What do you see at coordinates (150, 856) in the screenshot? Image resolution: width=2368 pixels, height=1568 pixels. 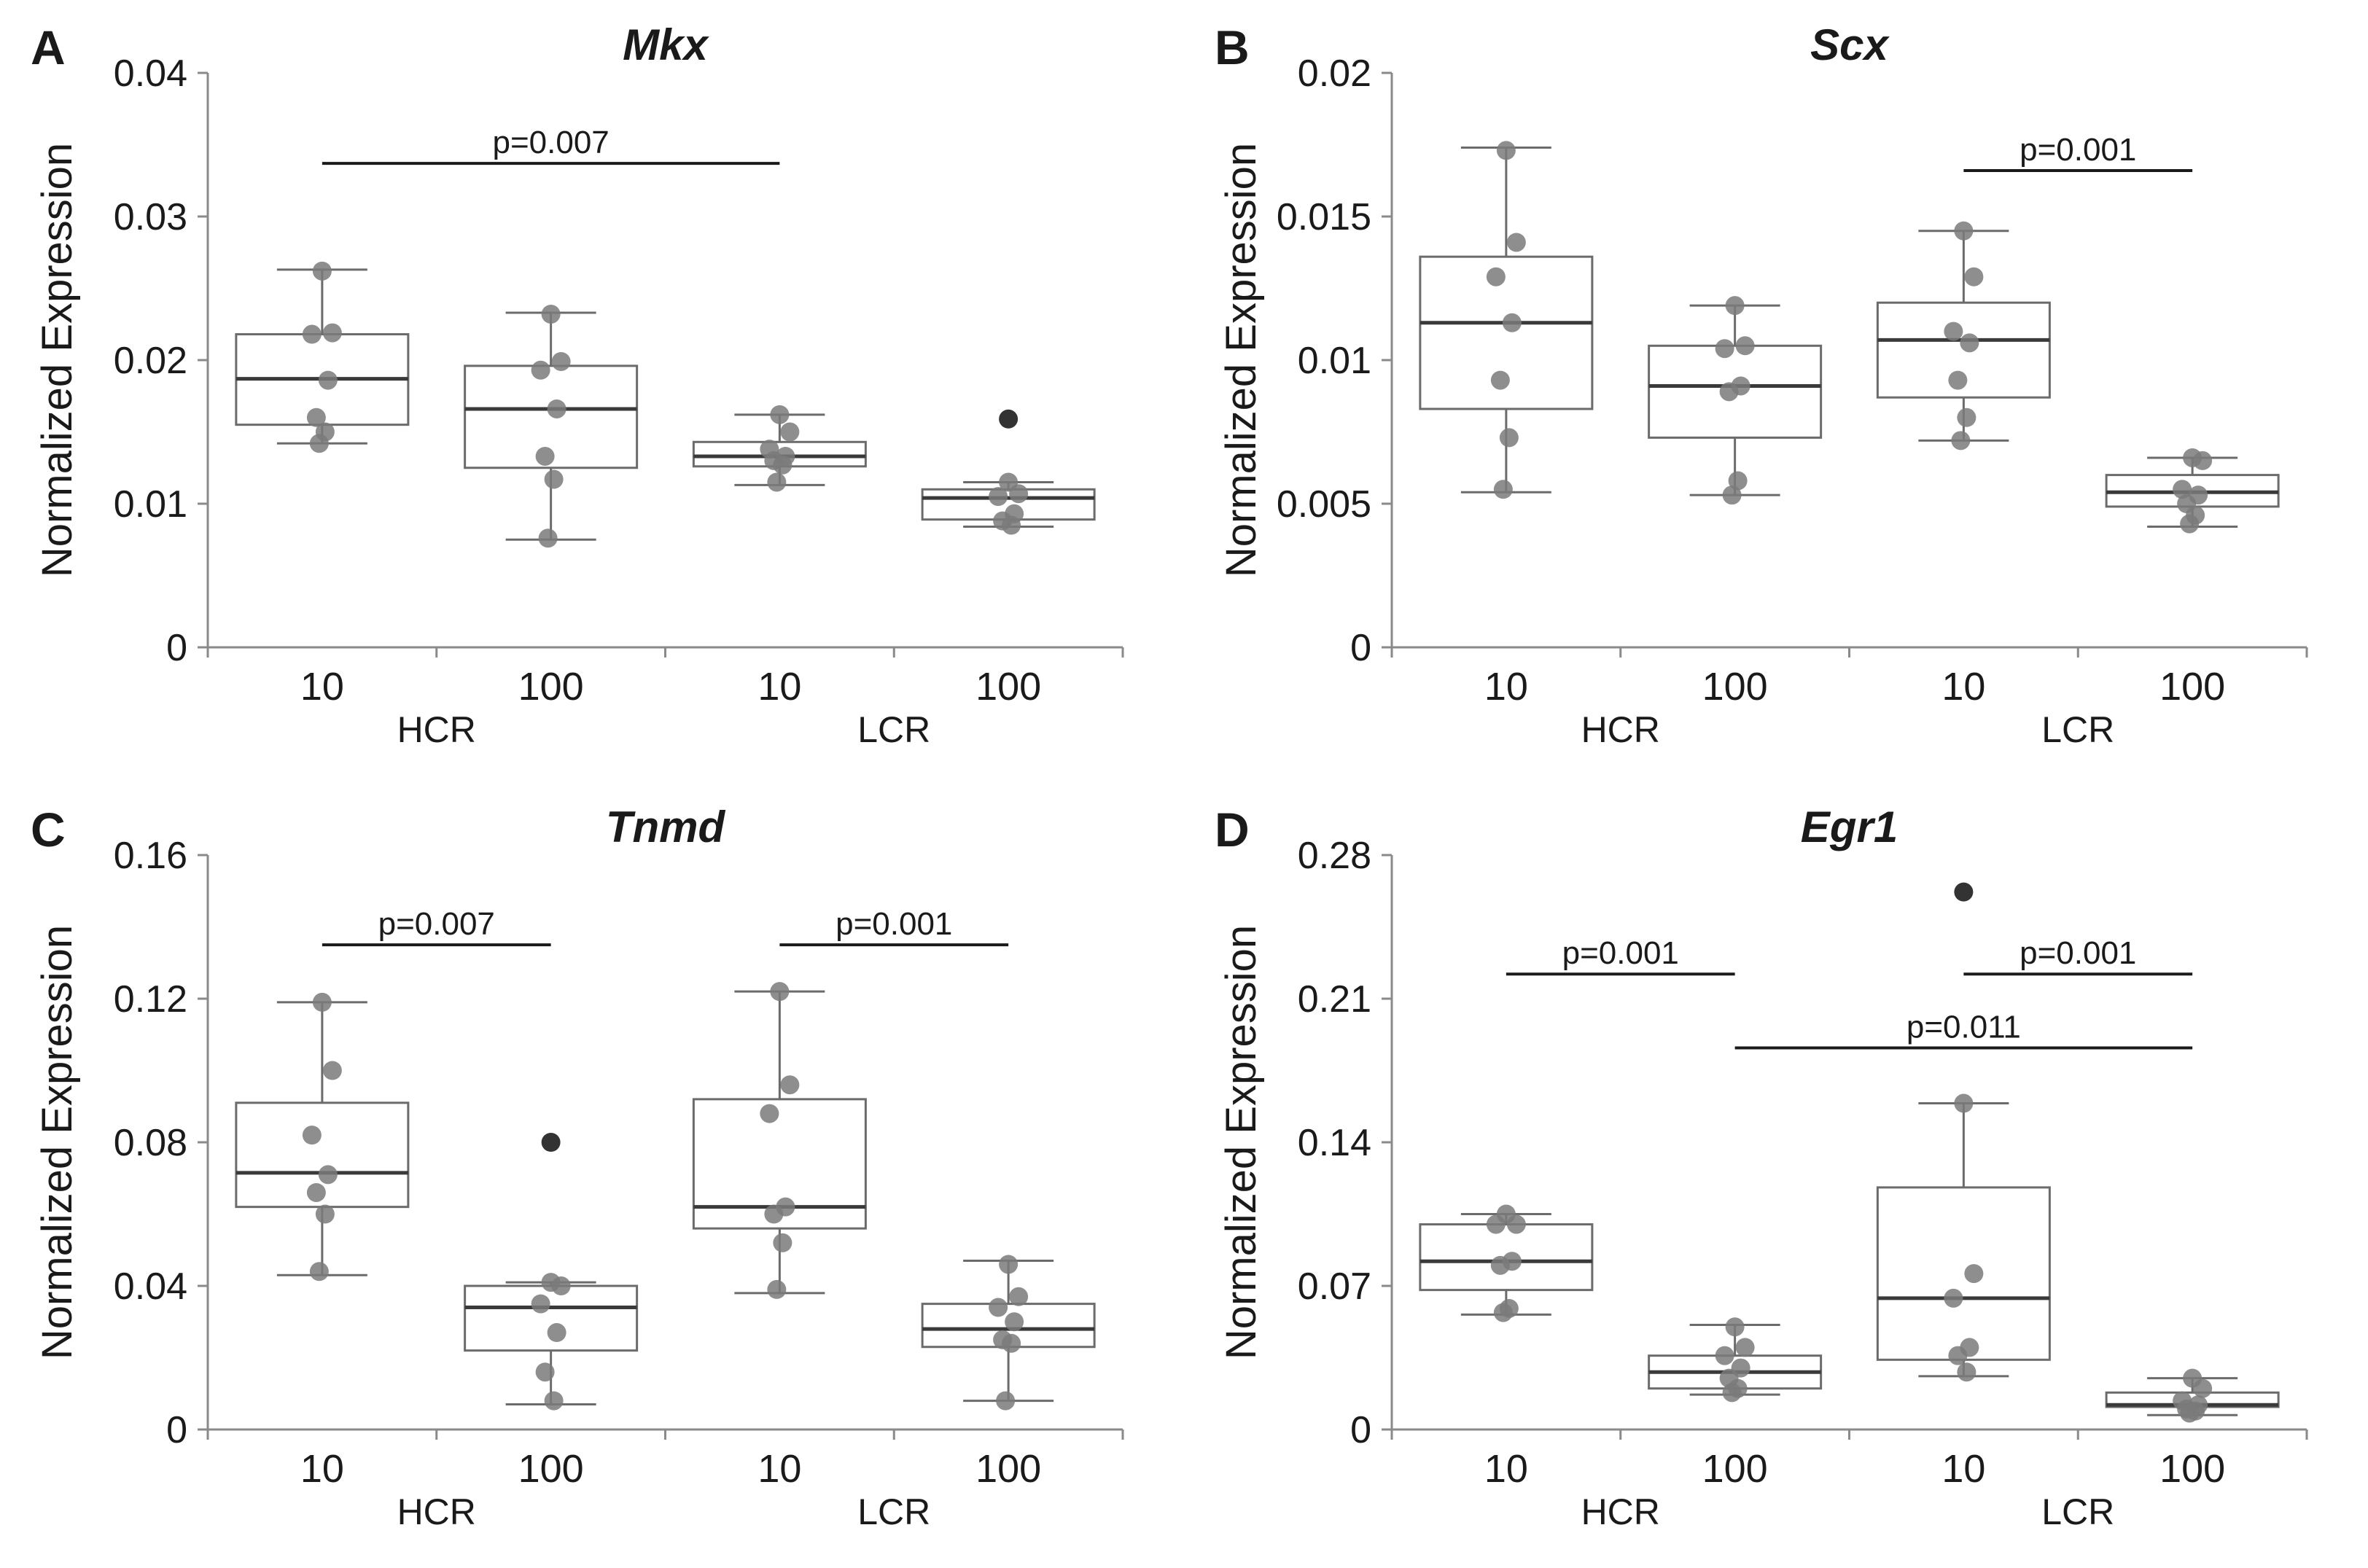 I see `y-tick-label: 0.16` at bounding box center [150, 856].